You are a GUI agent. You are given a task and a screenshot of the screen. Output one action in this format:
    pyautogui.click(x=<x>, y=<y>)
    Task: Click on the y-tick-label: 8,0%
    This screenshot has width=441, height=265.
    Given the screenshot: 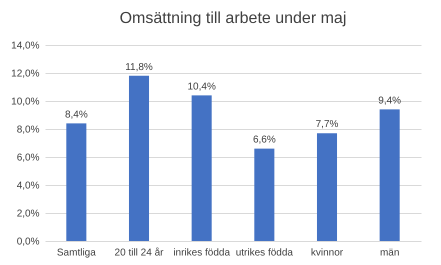 What is the action you would take?
    pyautogui.click(x=28, y=130)
    